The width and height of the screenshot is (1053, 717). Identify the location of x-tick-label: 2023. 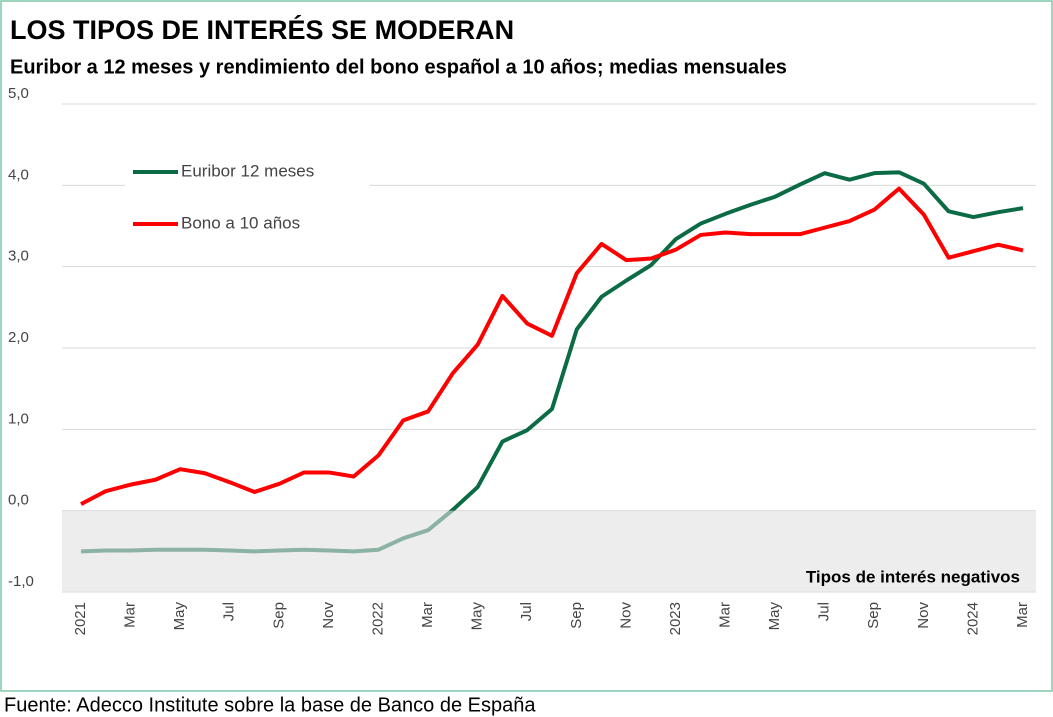
(675, 618).